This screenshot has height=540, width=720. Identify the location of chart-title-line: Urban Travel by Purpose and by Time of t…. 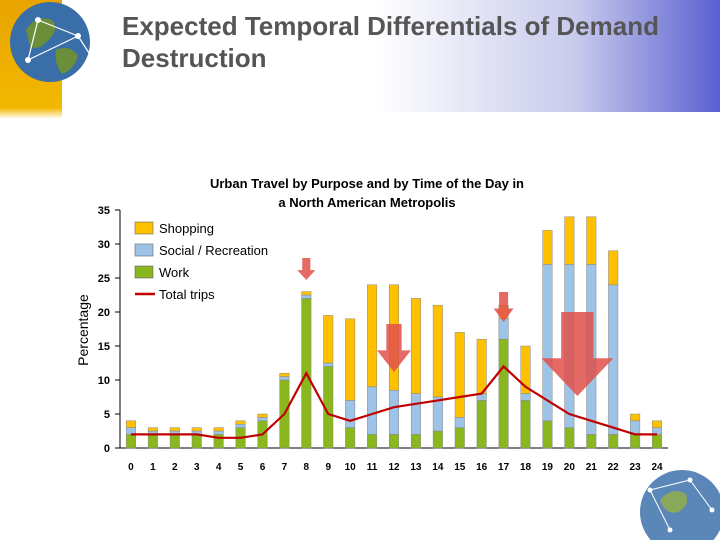
(367, 183).